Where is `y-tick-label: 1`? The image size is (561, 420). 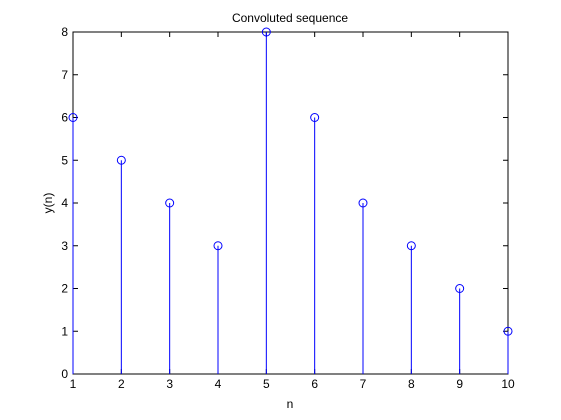
y-tick-label: 1 is located at coordinates (64, 331).